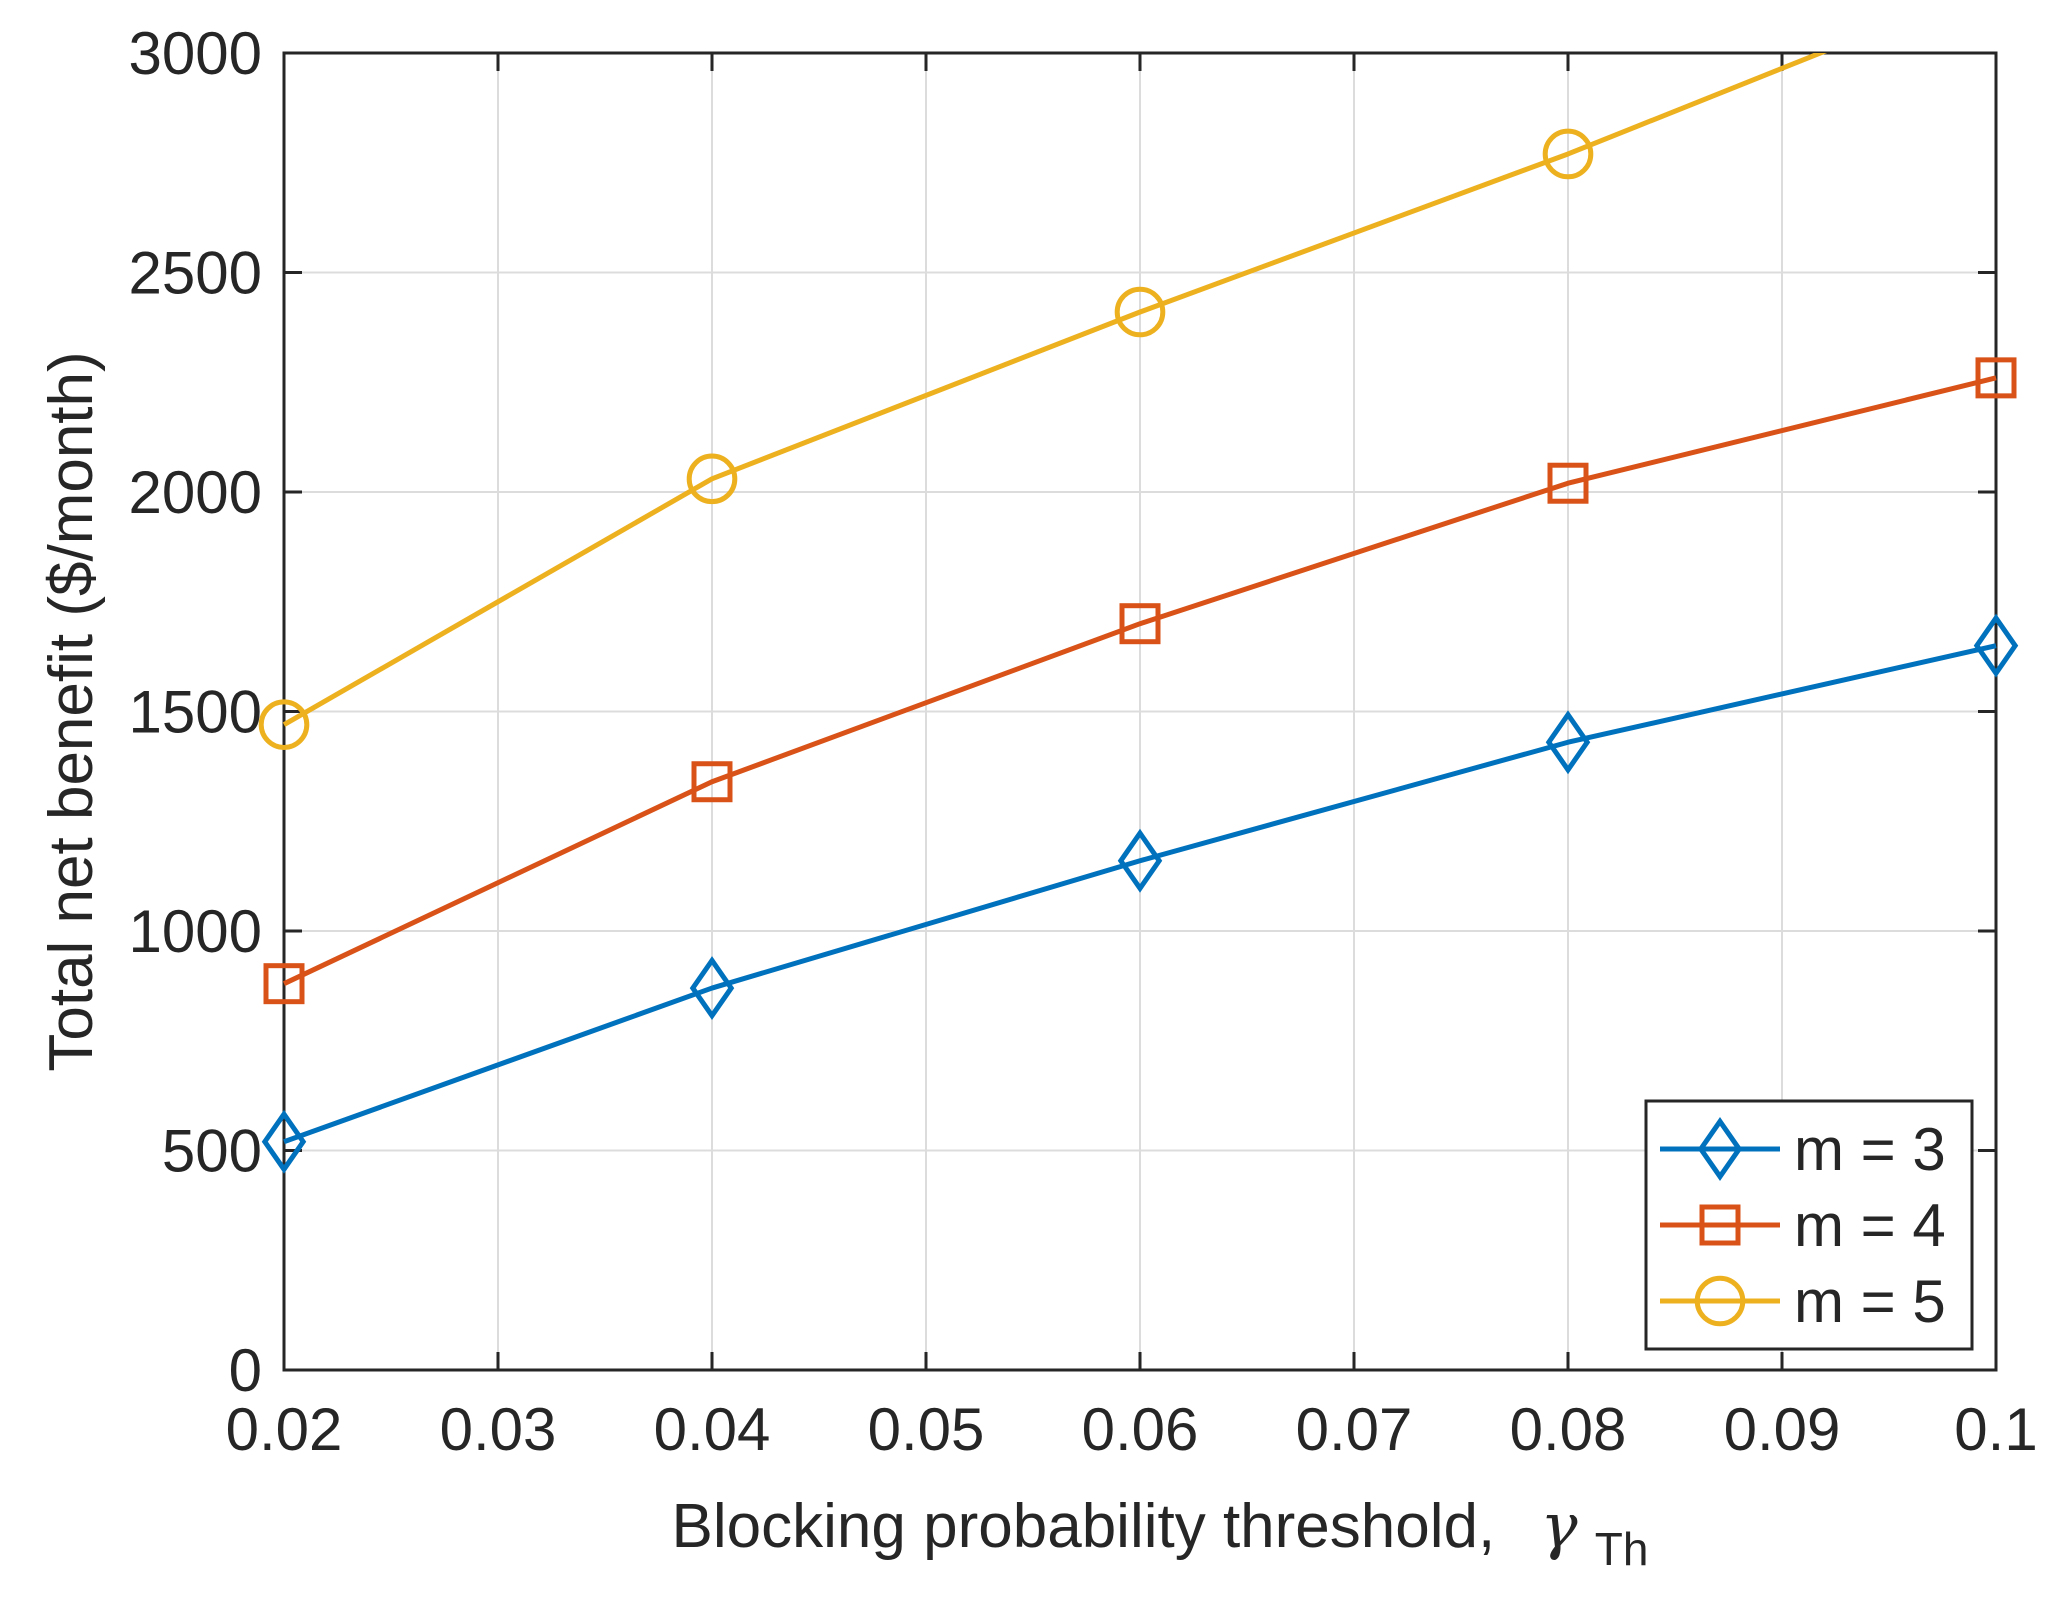 This screenshot has height=1602, width=2061. I want to click on x-axis-label: Blocking probability threshold, γ Th, so click(1160, 1532).